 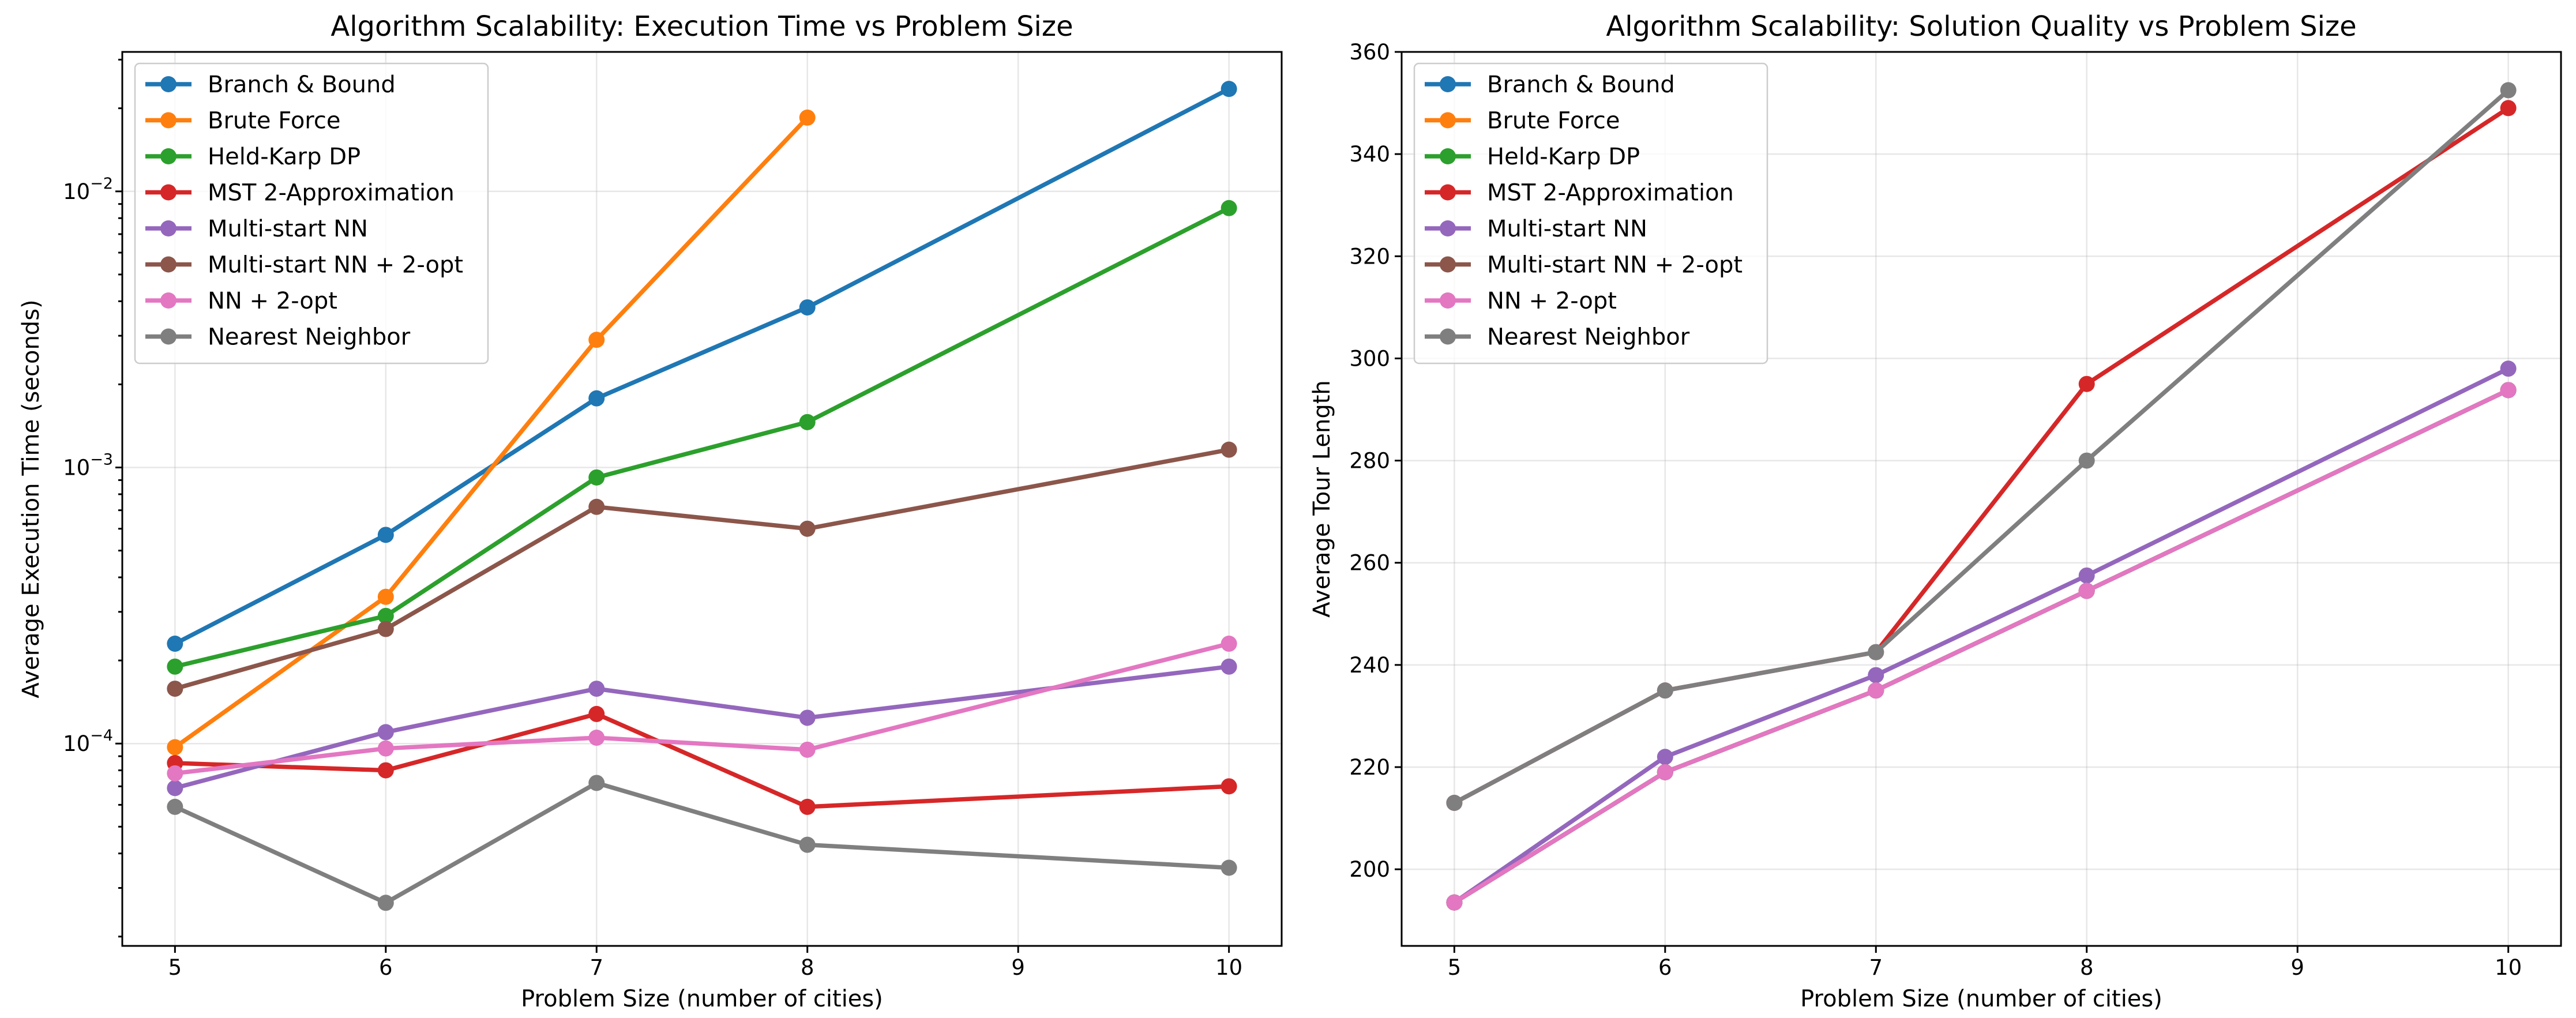 I want to click on y-tick-label: 340, so click(x=1369, y=154).